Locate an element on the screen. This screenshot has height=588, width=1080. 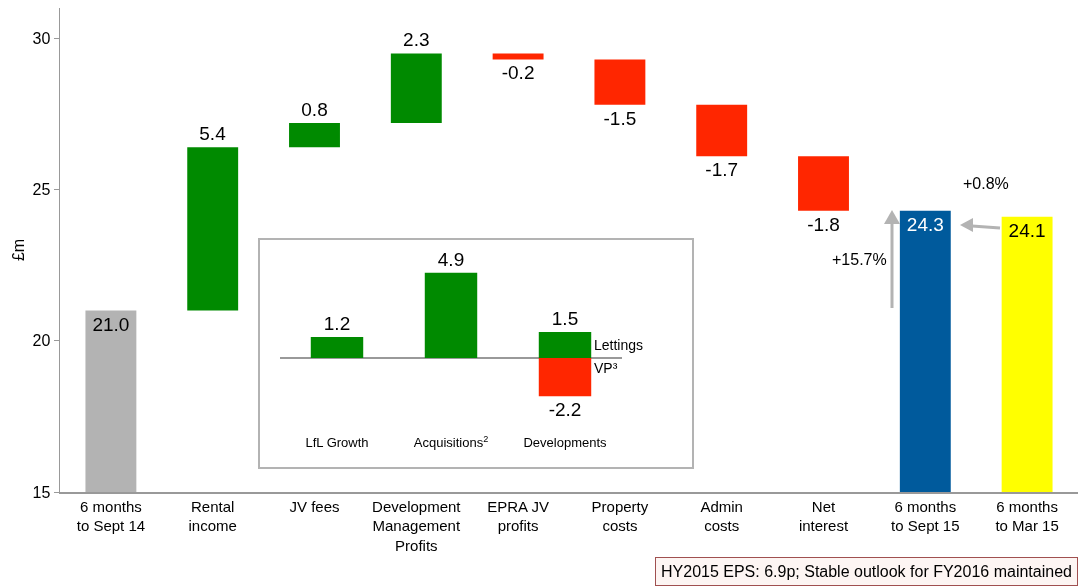
x-tick-label: Net interest is located at coordinates (823, 515).